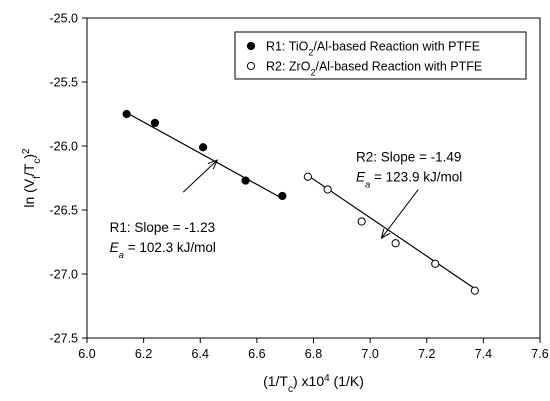  What do you see at coordinates (426, 354) in the screenshot?
I see `x-tick-label: 7.2` at bounding box center [426, 354].